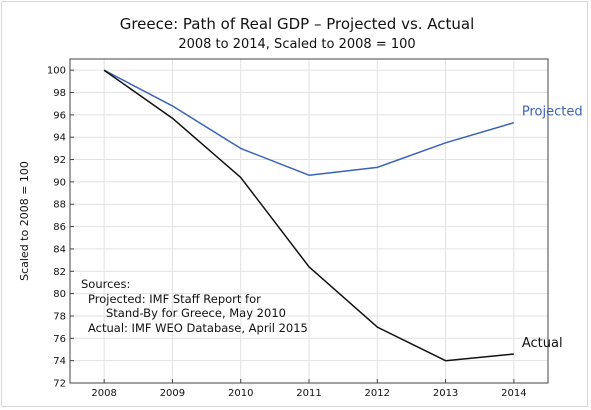  What do you see at coordinates (59, 182) in the screenshot?
I see `y-tick-label: 90` at bounding box center [59, 182].